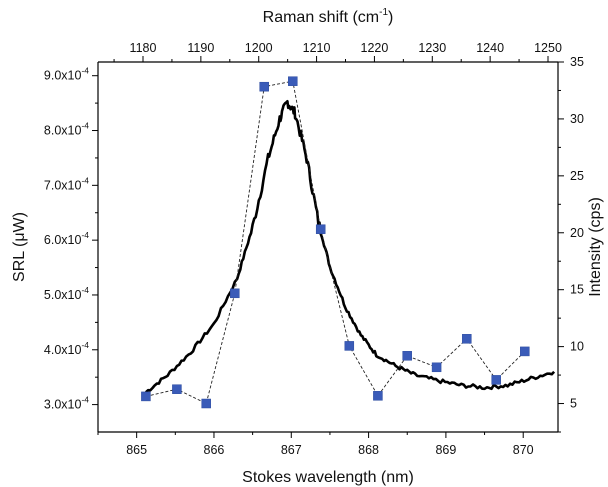 The width and height of the screenshot is (608, 487). Describe the element at coordinates (66, 238) in the screenshot. I see `y-left-tick-label: 6.0x10⁻⁴` at that location.